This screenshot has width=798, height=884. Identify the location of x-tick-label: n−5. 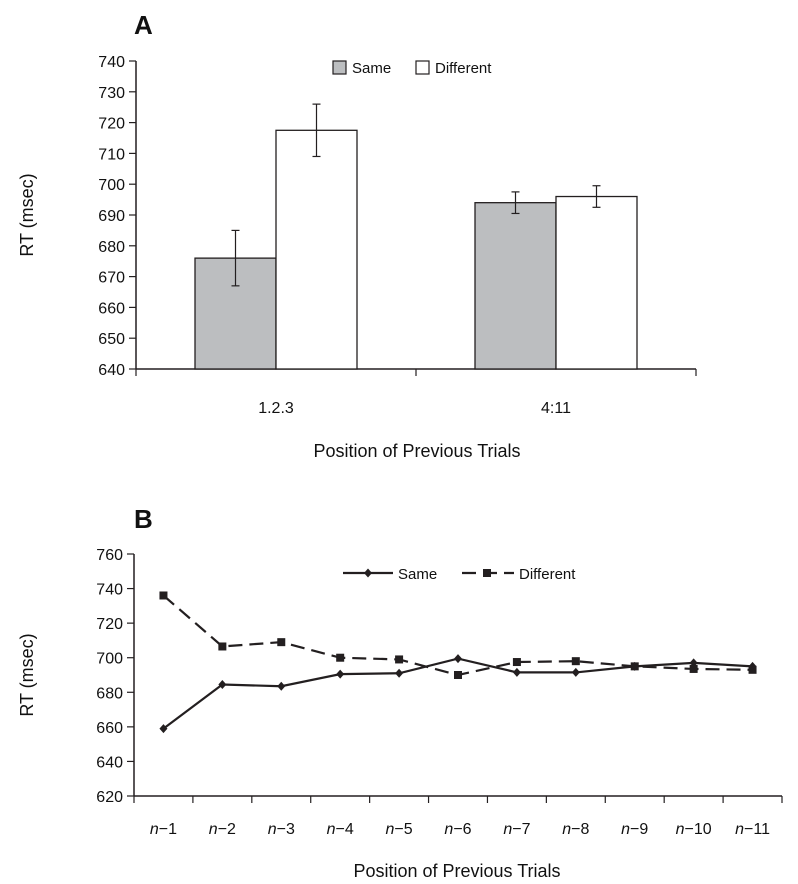
(399, 829).